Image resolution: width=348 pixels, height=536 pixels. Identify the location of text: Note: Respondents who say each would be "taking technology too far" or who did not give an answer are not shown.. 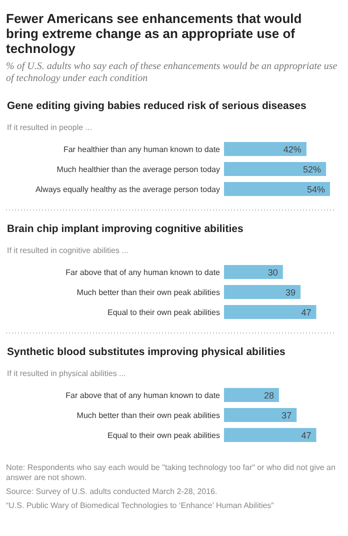
(171, 472).